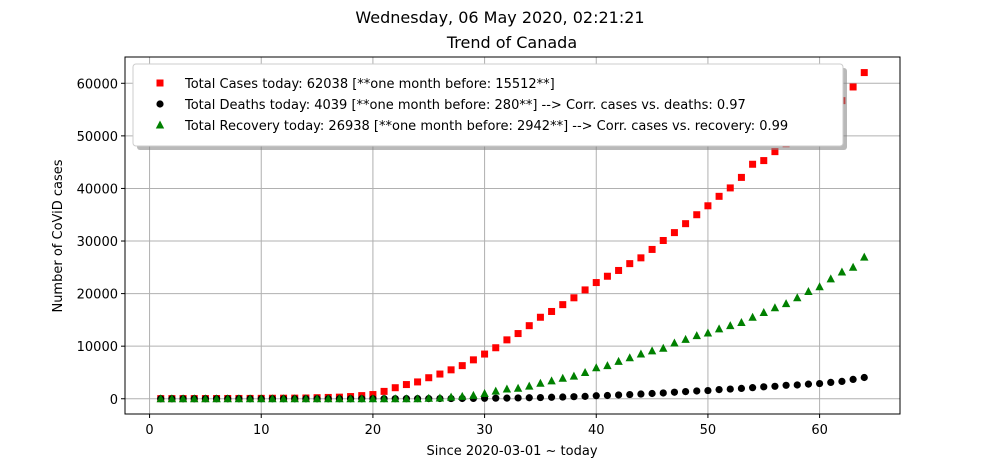 The height and width of the screenshot is (466, 1000). I want to click on x-tick-label: 60, so click(819, 430).